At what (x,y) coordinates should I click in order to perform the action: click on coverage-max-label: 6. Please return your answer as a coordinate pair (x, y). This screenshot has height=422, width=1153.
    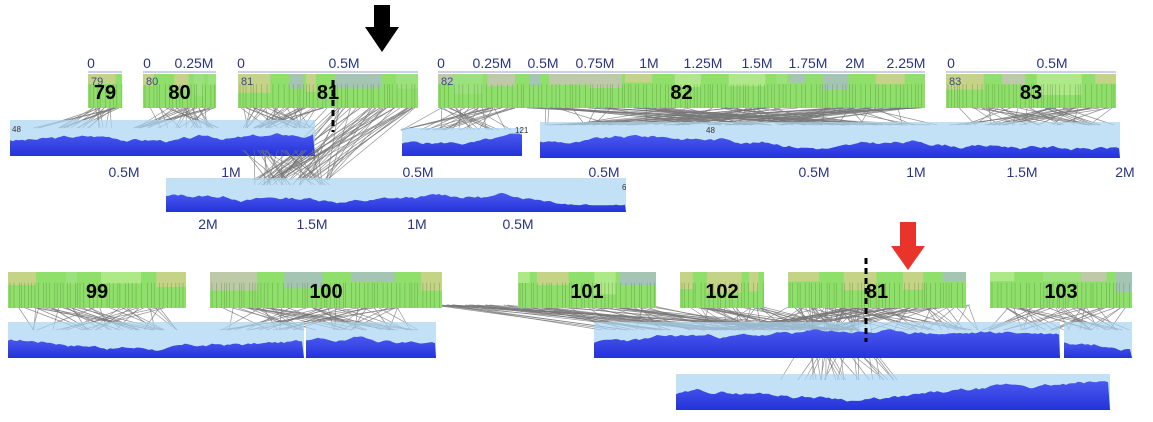
    Looking at the image, I should click on (624, 187).